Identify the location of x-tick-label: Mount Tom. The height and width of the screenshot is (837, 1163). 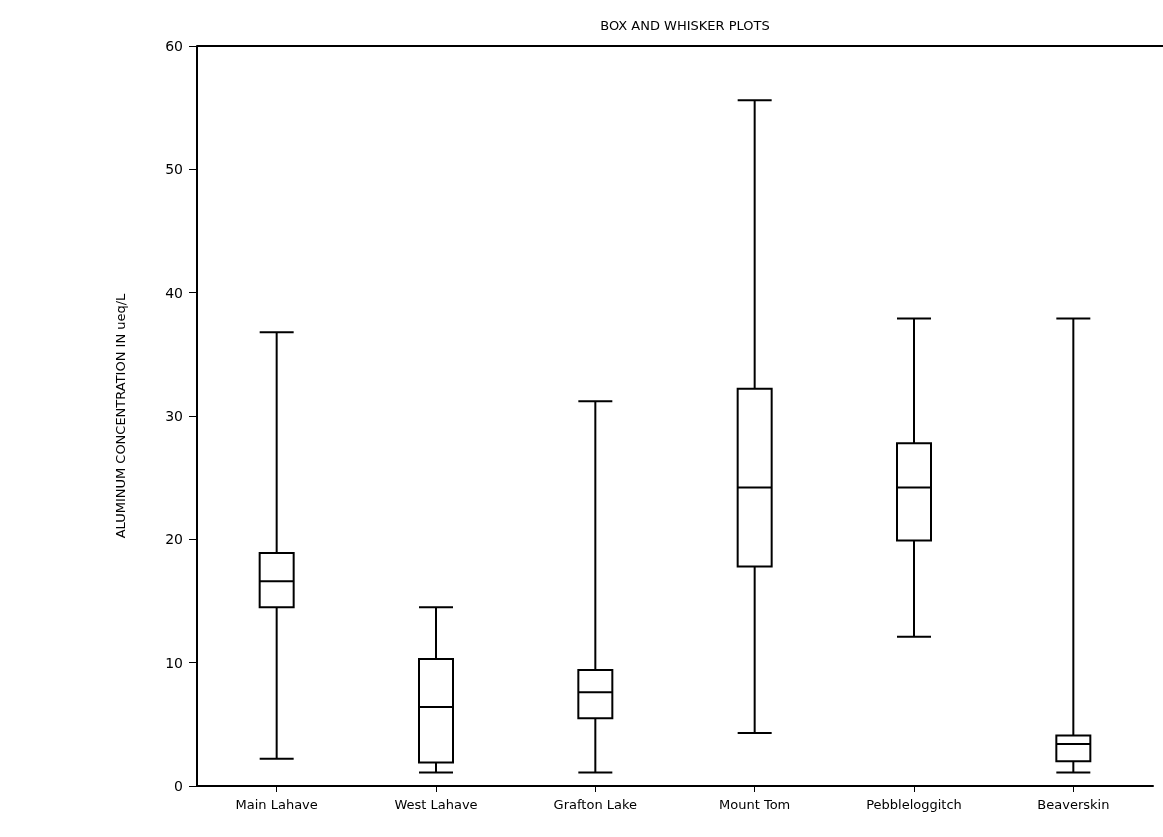
(755, 804).